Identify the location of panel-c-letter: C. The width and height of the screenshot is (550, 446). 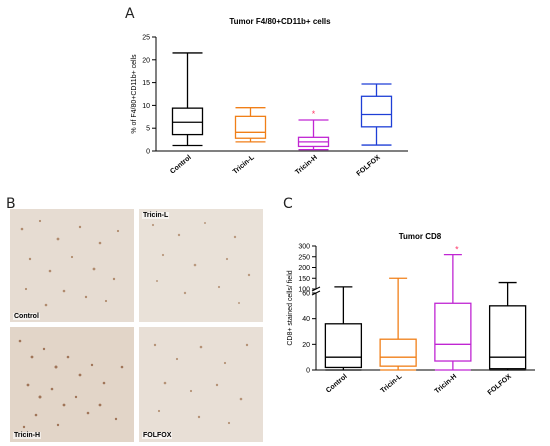
(288, 204).